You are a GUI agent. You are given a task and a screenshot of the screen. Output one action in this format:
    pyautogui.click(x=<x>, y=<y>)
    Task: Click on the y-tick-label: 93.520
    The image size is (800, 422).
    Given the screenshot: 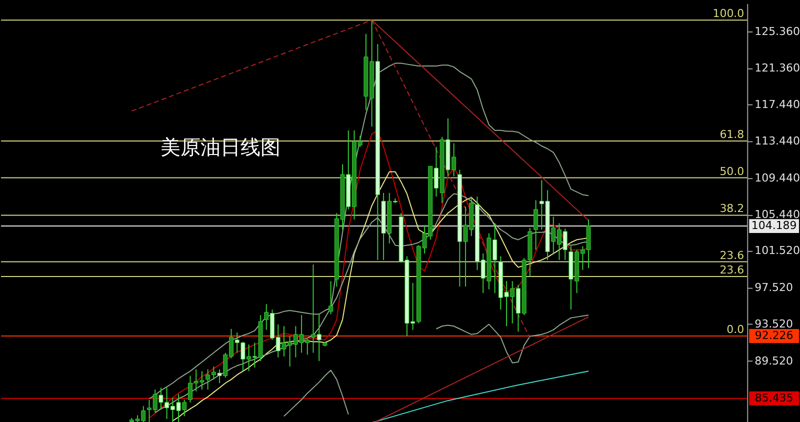 What is the action you would take?
    pyautogui.click(x=774, y=324)
    